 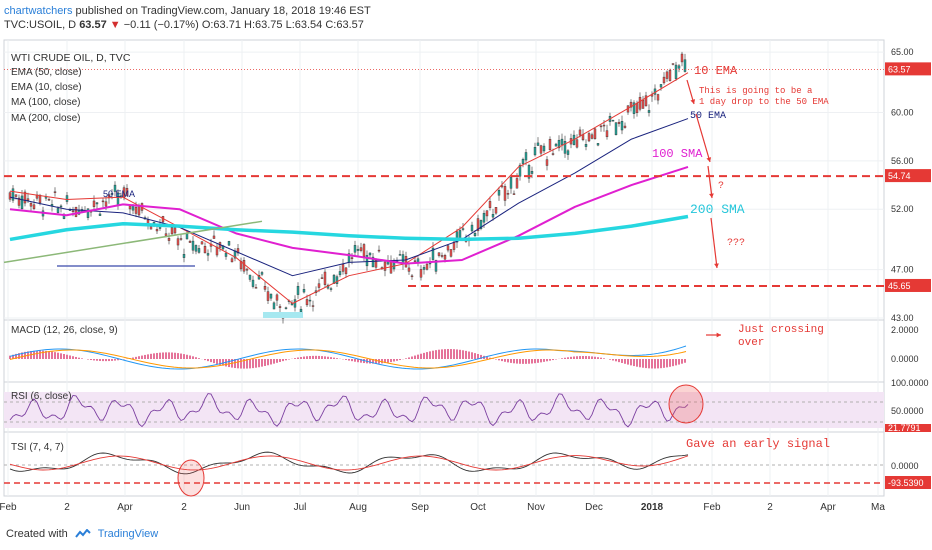 I want to click on time-axis-label: Oct, so click(x=478, y=507).